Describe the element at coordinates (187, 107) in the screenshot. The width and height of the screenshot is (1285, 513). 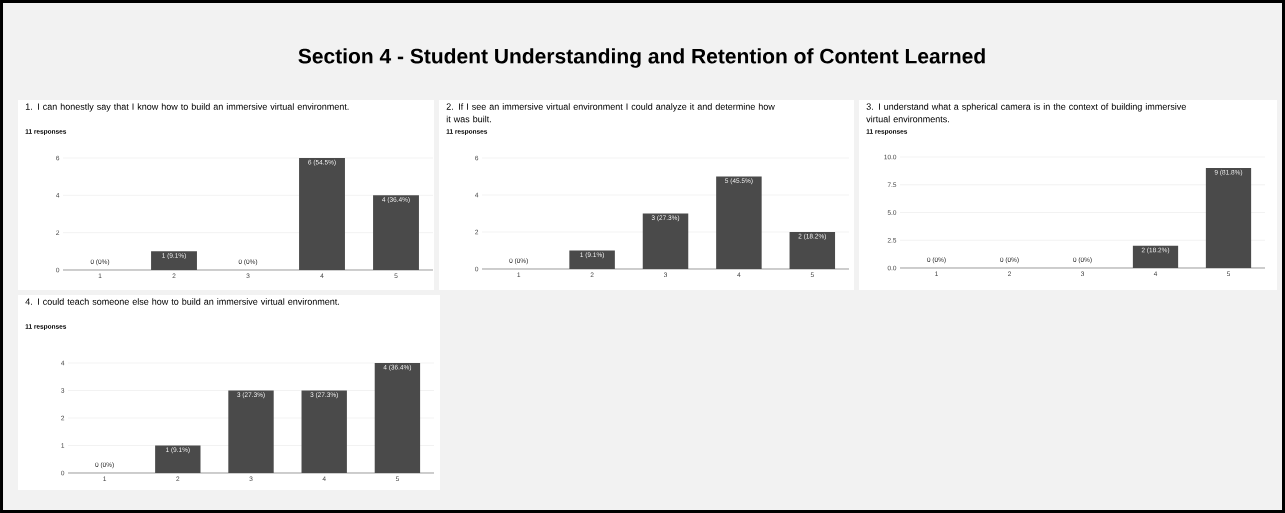
I see `chart-title: 1. I can honestly say that I know how to build an immersive virtual environment.` at that location.